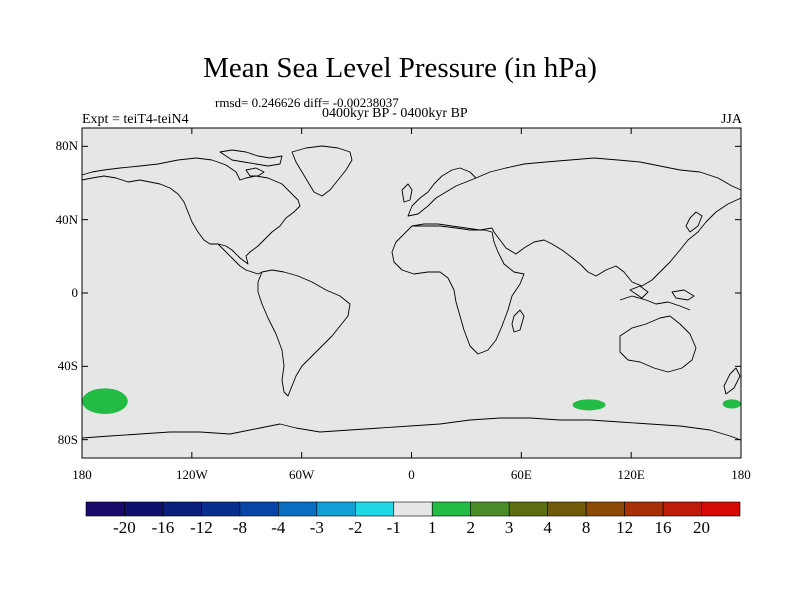 The height and width of the screenshot is (600, 800). Describe the element at coordinates (191, 211) in the screenshot. I see `north-america-coast` at that location.